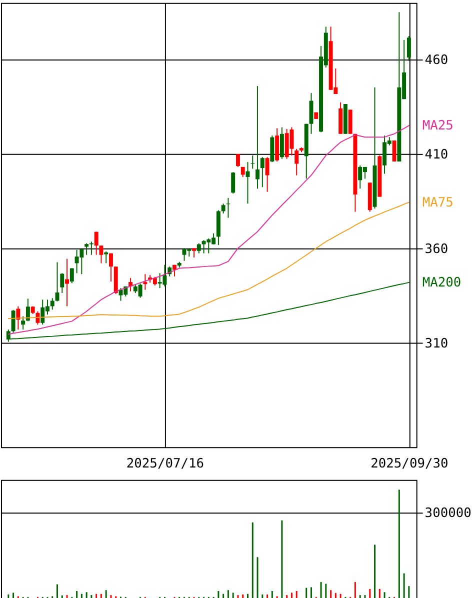 The height and width of the screenshot is (598, 472). Describe the element at coordinates (436, 155) in the screenshot. I see `y-tick-label: 410` at that location.